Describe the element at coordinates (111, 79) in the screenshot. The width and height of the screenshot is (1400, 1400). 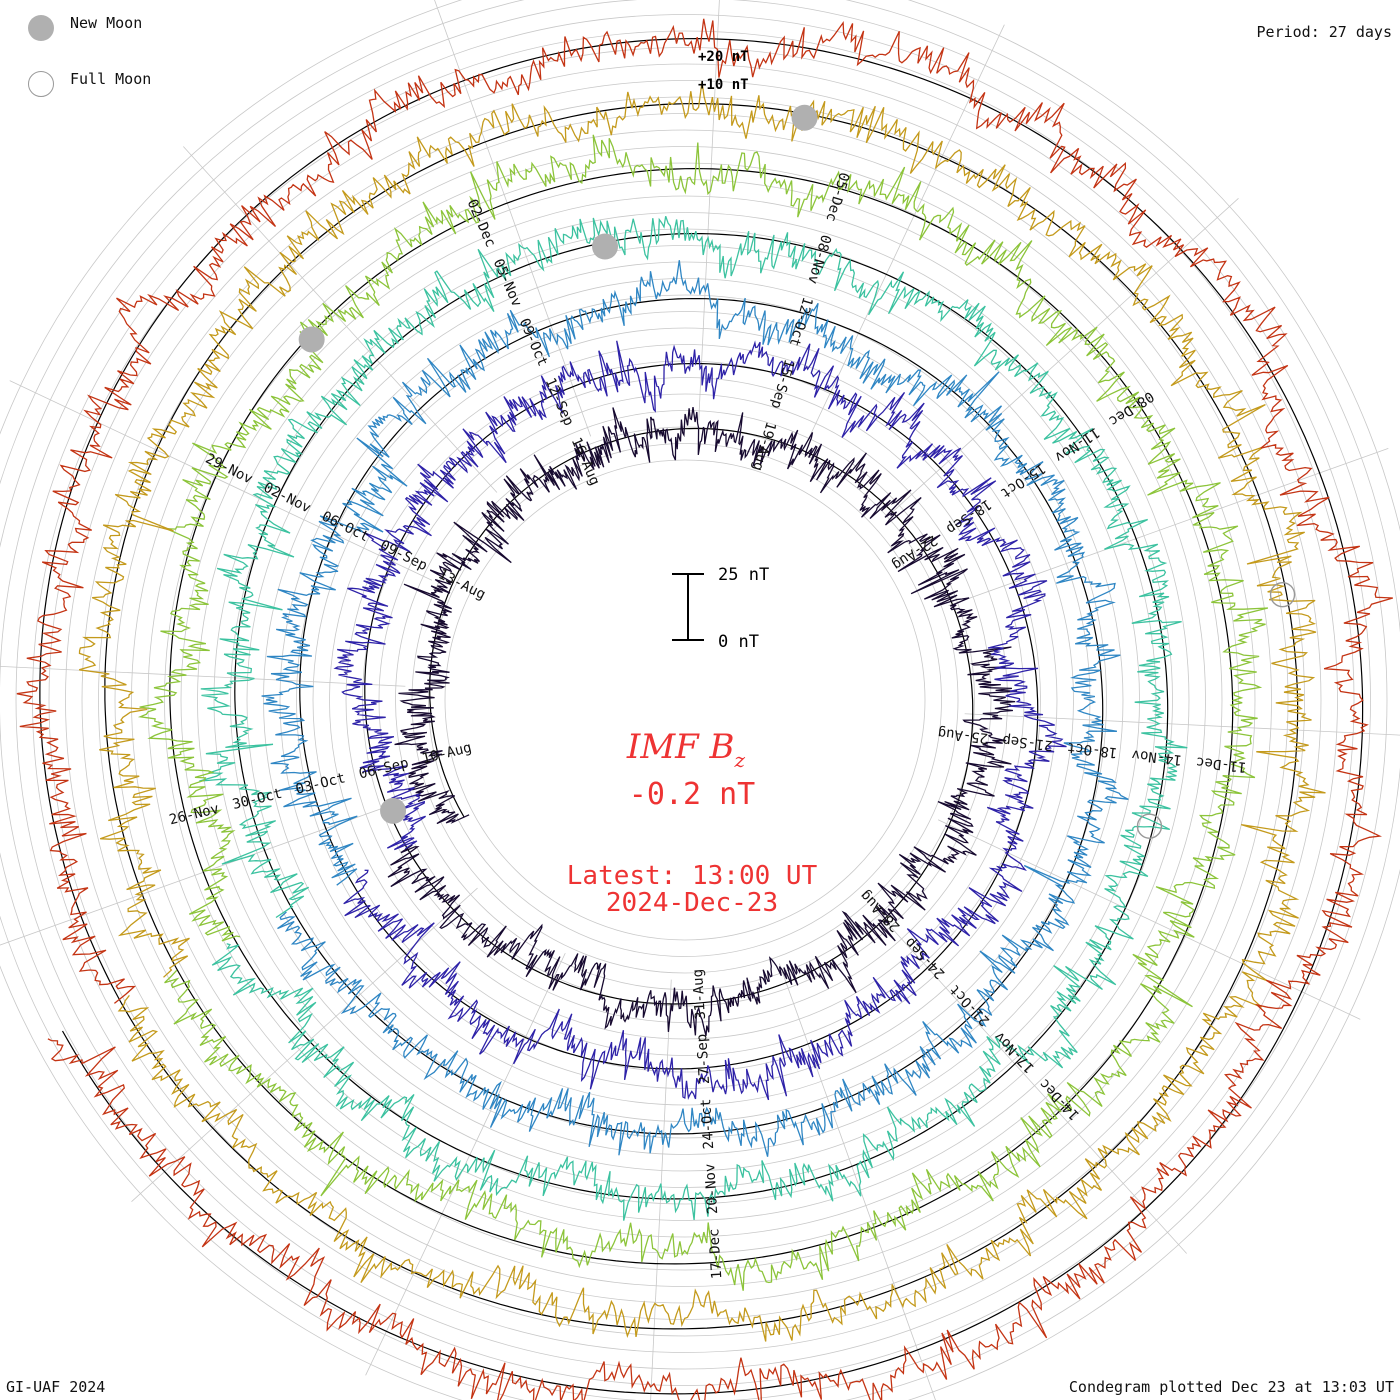
I see `full-moon-label: Full Moon` at that location.